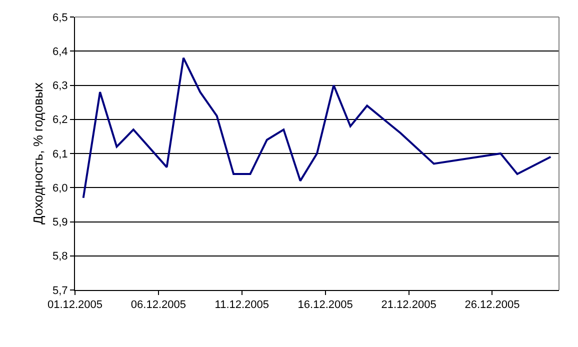 The height and width of the screenshot is (347, 578). I want to click on y-axis-title: Доходность, % годовых, so click(38, 153).